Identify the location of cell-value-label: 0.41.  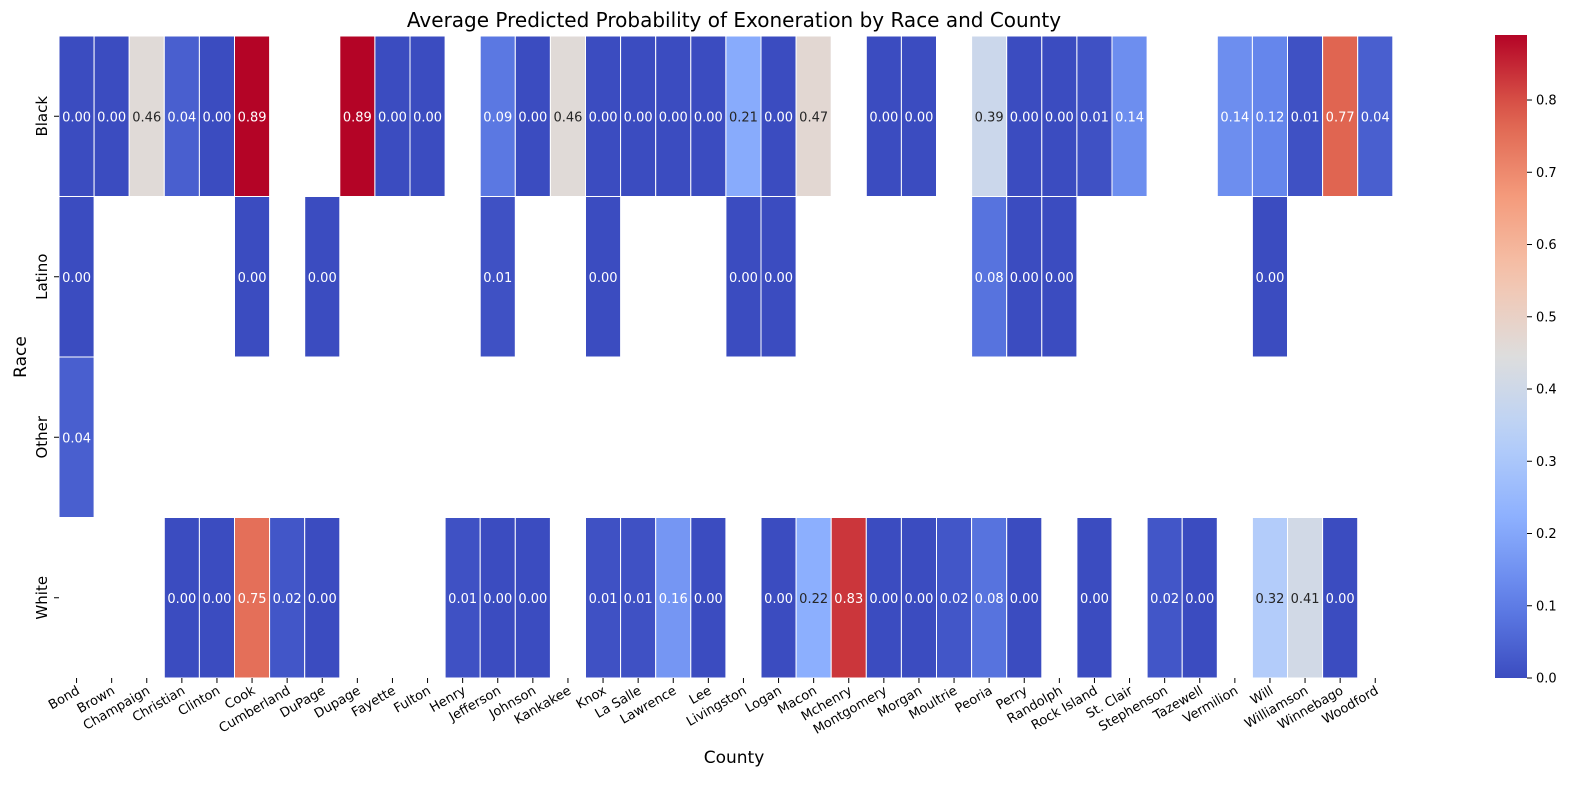
(1305, 599).